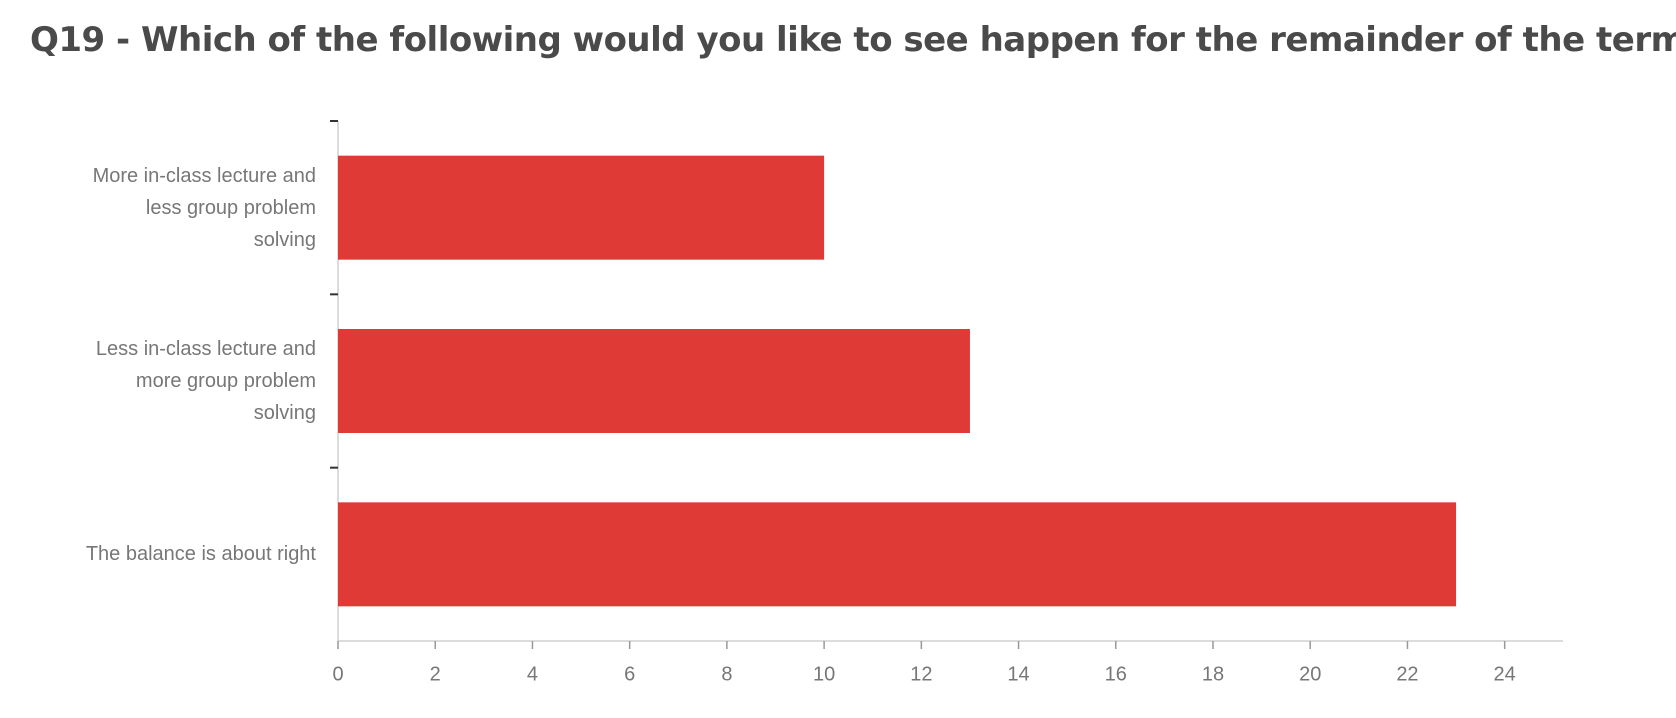 The width and height of the screenshot is (1676, 718). What do you see at coordinates (1505, 674) in the screenshot?
I see `x-tick-label: 24` at bounding box center [1505, 674].